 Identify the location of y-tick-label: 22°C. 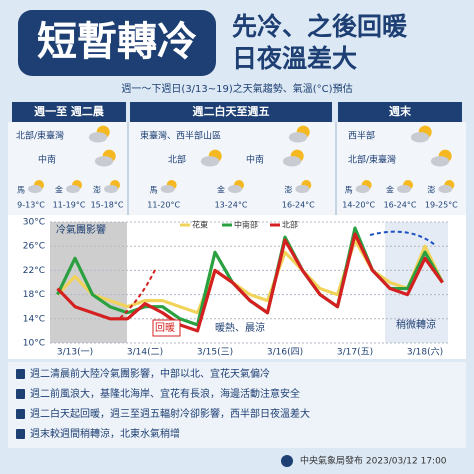
(34, 271).